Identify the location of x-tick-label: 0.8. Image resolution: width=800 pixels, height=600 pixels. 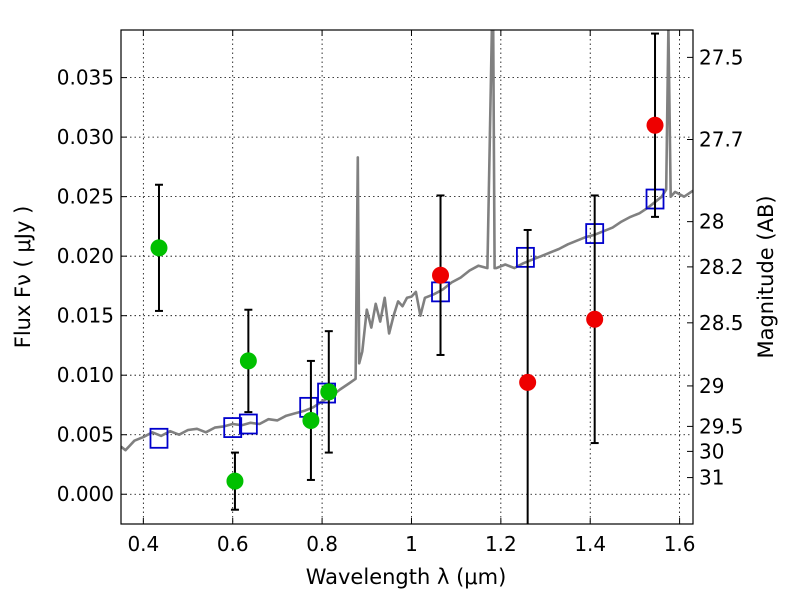
(322, 544).